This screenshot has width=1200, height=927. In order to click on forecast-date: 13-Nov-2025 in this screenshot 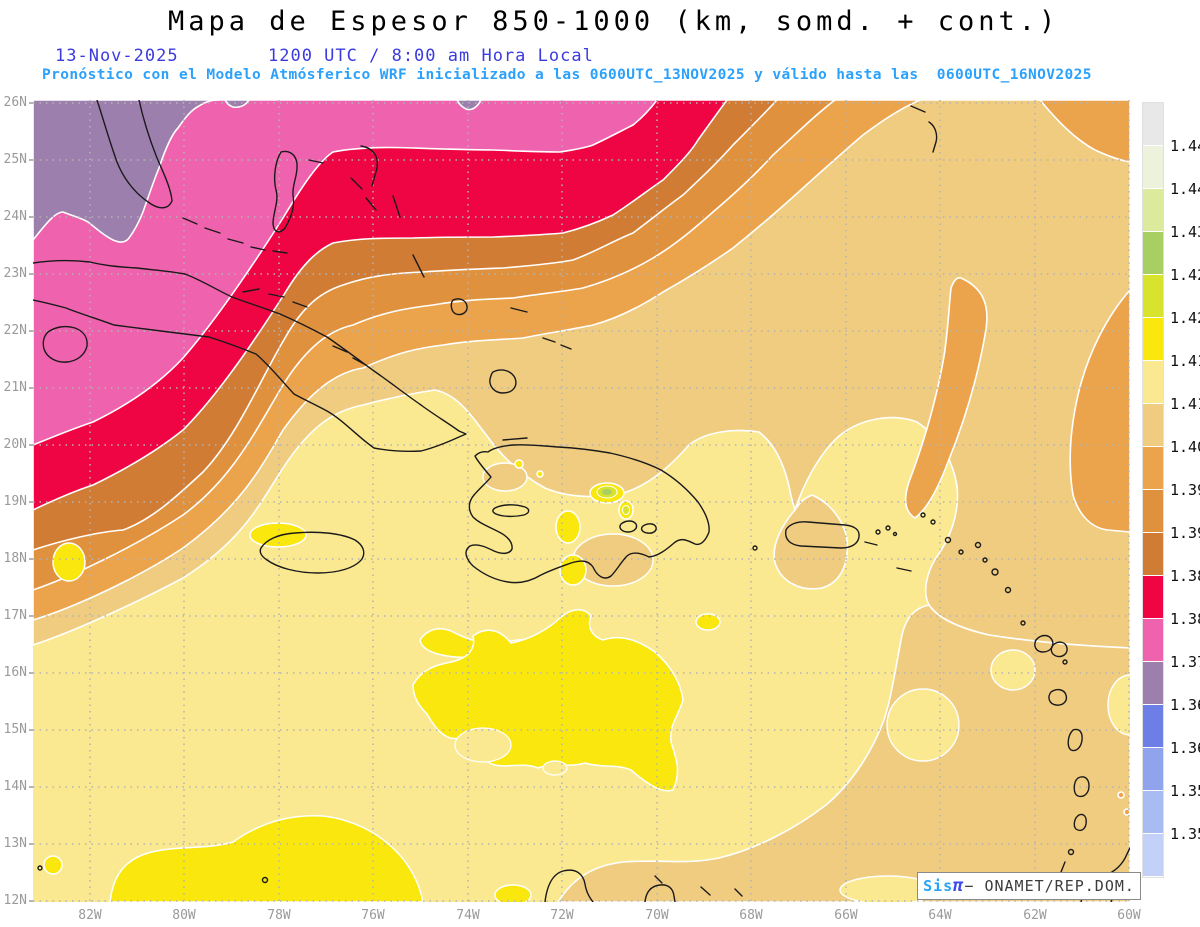, I will do `click(117, 56)`.